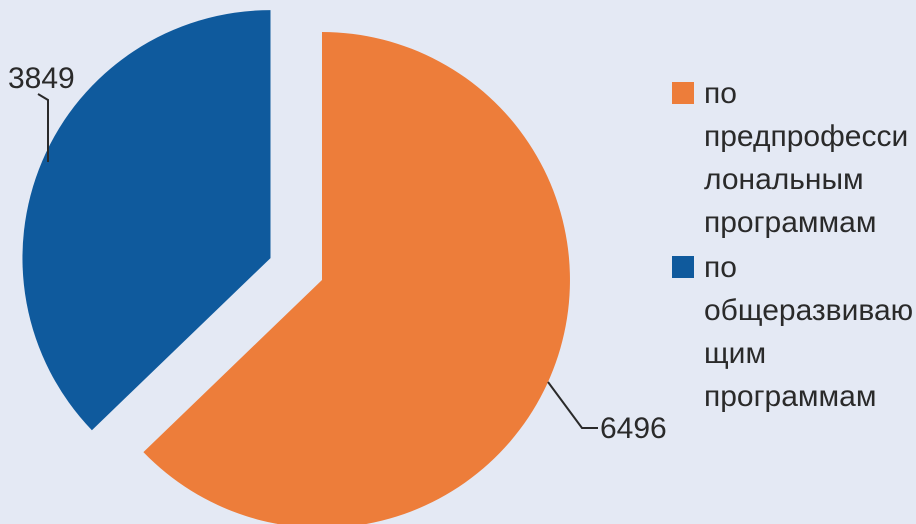 Image resolution: width=916 pixels, height=524 pixels. Describe the element at coordinates (784, 179) in the screenshot. I see `legend-text-line: лональным` at that location.